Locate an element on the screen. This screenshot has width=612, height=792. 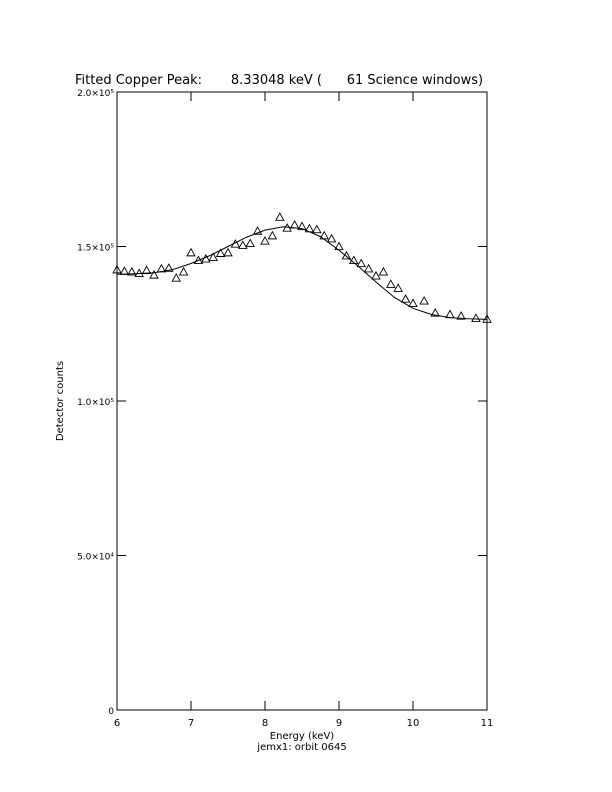
x-tick-label: 7 is located at coordinates (191, 723).